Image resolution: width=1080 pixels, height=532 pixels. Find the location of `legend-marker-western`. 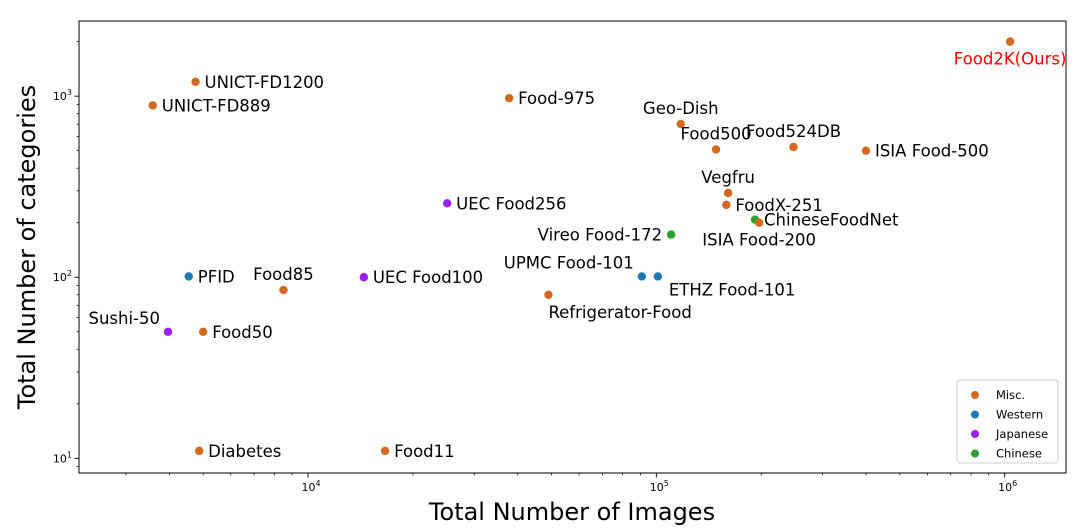

legend-marker-western is located at coordinates (975, 414).